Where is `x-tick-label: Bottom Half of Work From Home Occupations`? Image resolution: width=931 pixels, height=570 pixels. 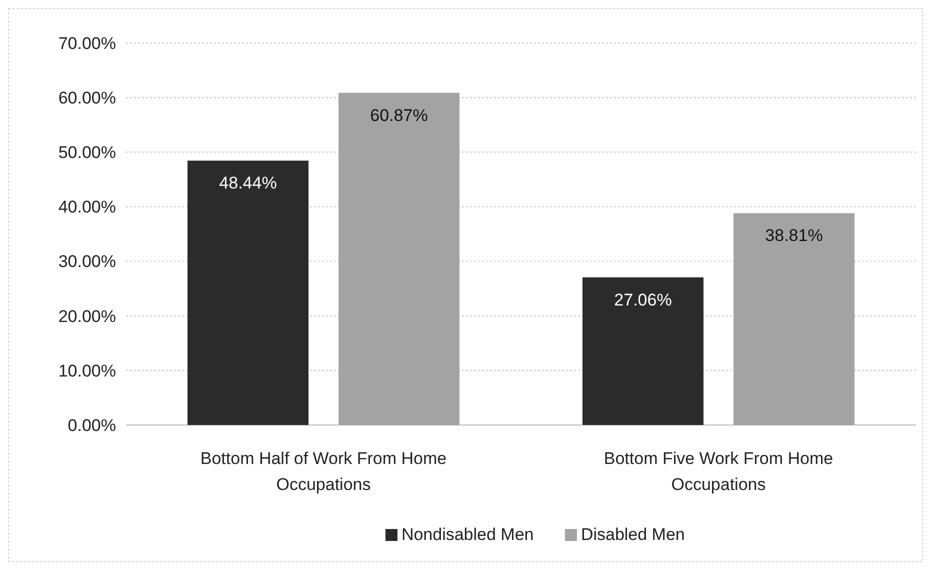 x-tick-label: Bottom Half of Work From Home Occupations is located at coordinates (323, 471).